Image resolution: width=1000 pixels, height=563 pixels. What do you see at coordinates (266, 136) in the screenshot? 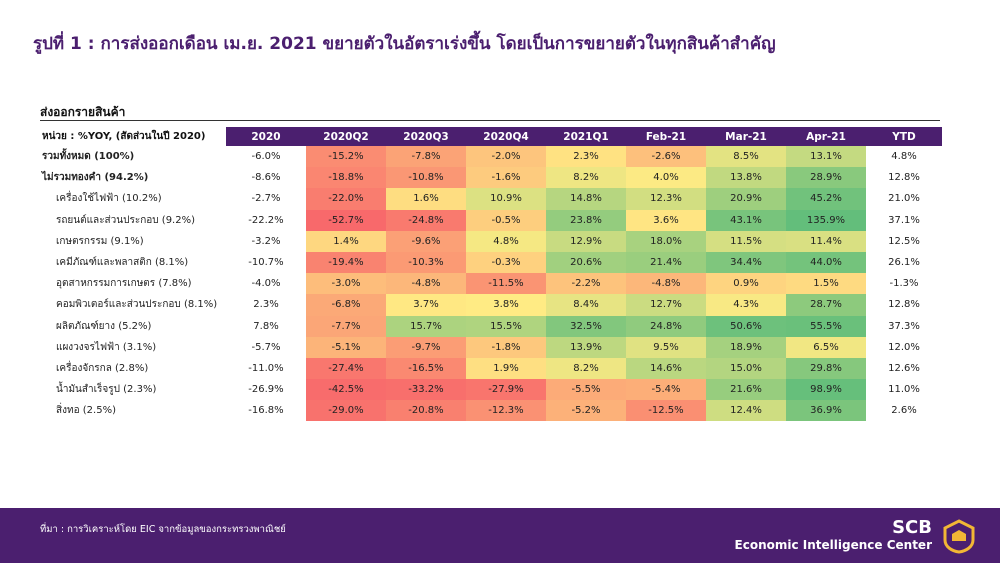
I see `column-header: 2020` at bounding box center [266, 136].